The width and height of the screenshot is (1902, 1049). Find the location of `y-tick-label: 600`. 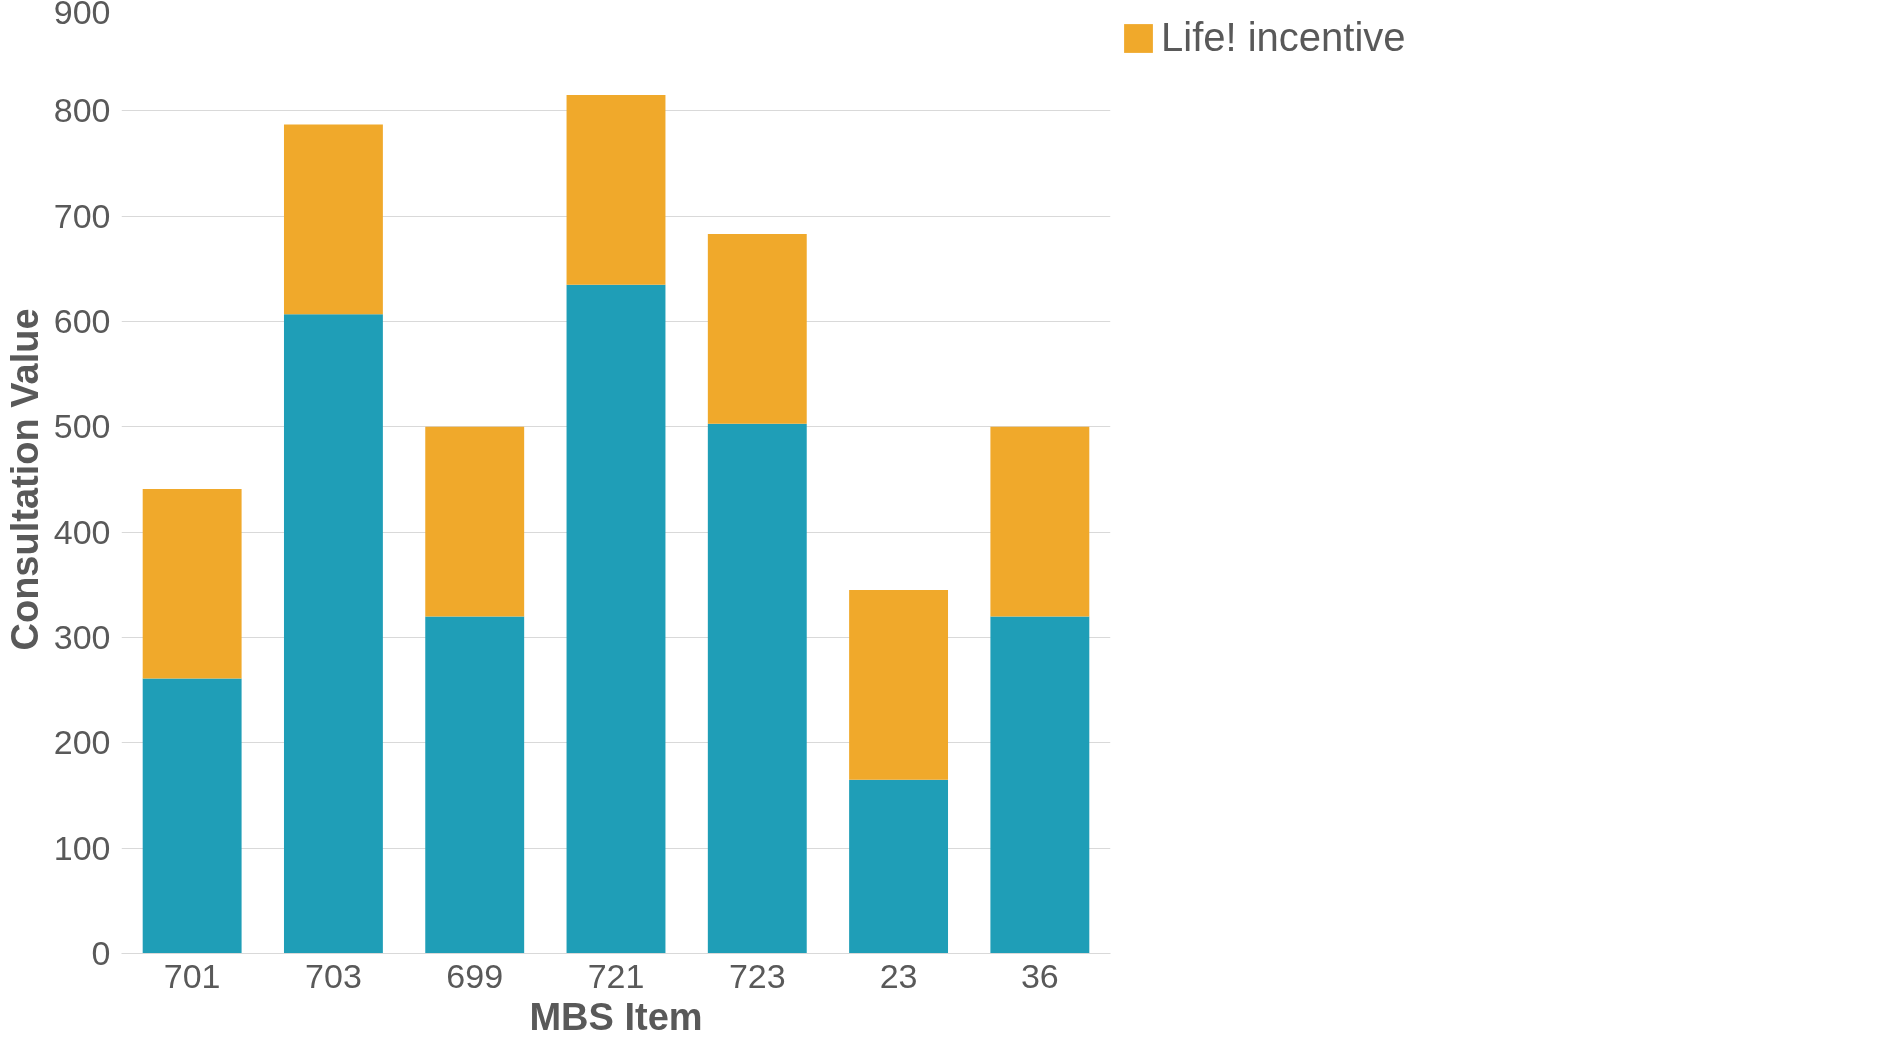

y-tick-label: 600 is located at coordinates (82, 321).